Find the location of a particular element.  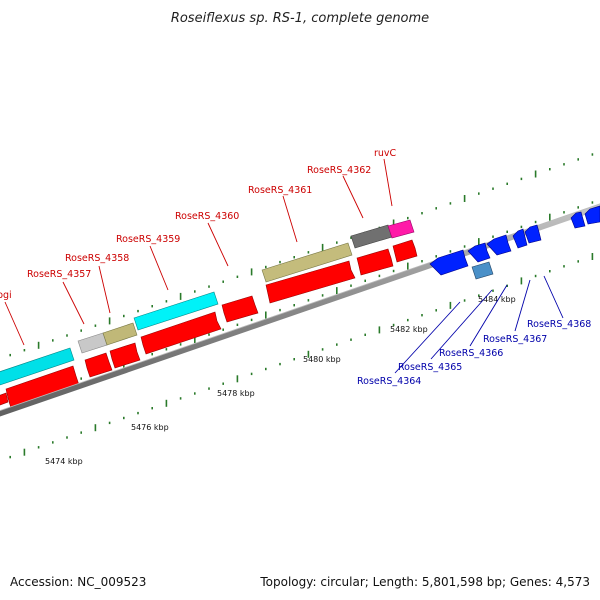

gene-label-roseRS-4360: RoseRS_4360 is located at coordinates (207, 216).